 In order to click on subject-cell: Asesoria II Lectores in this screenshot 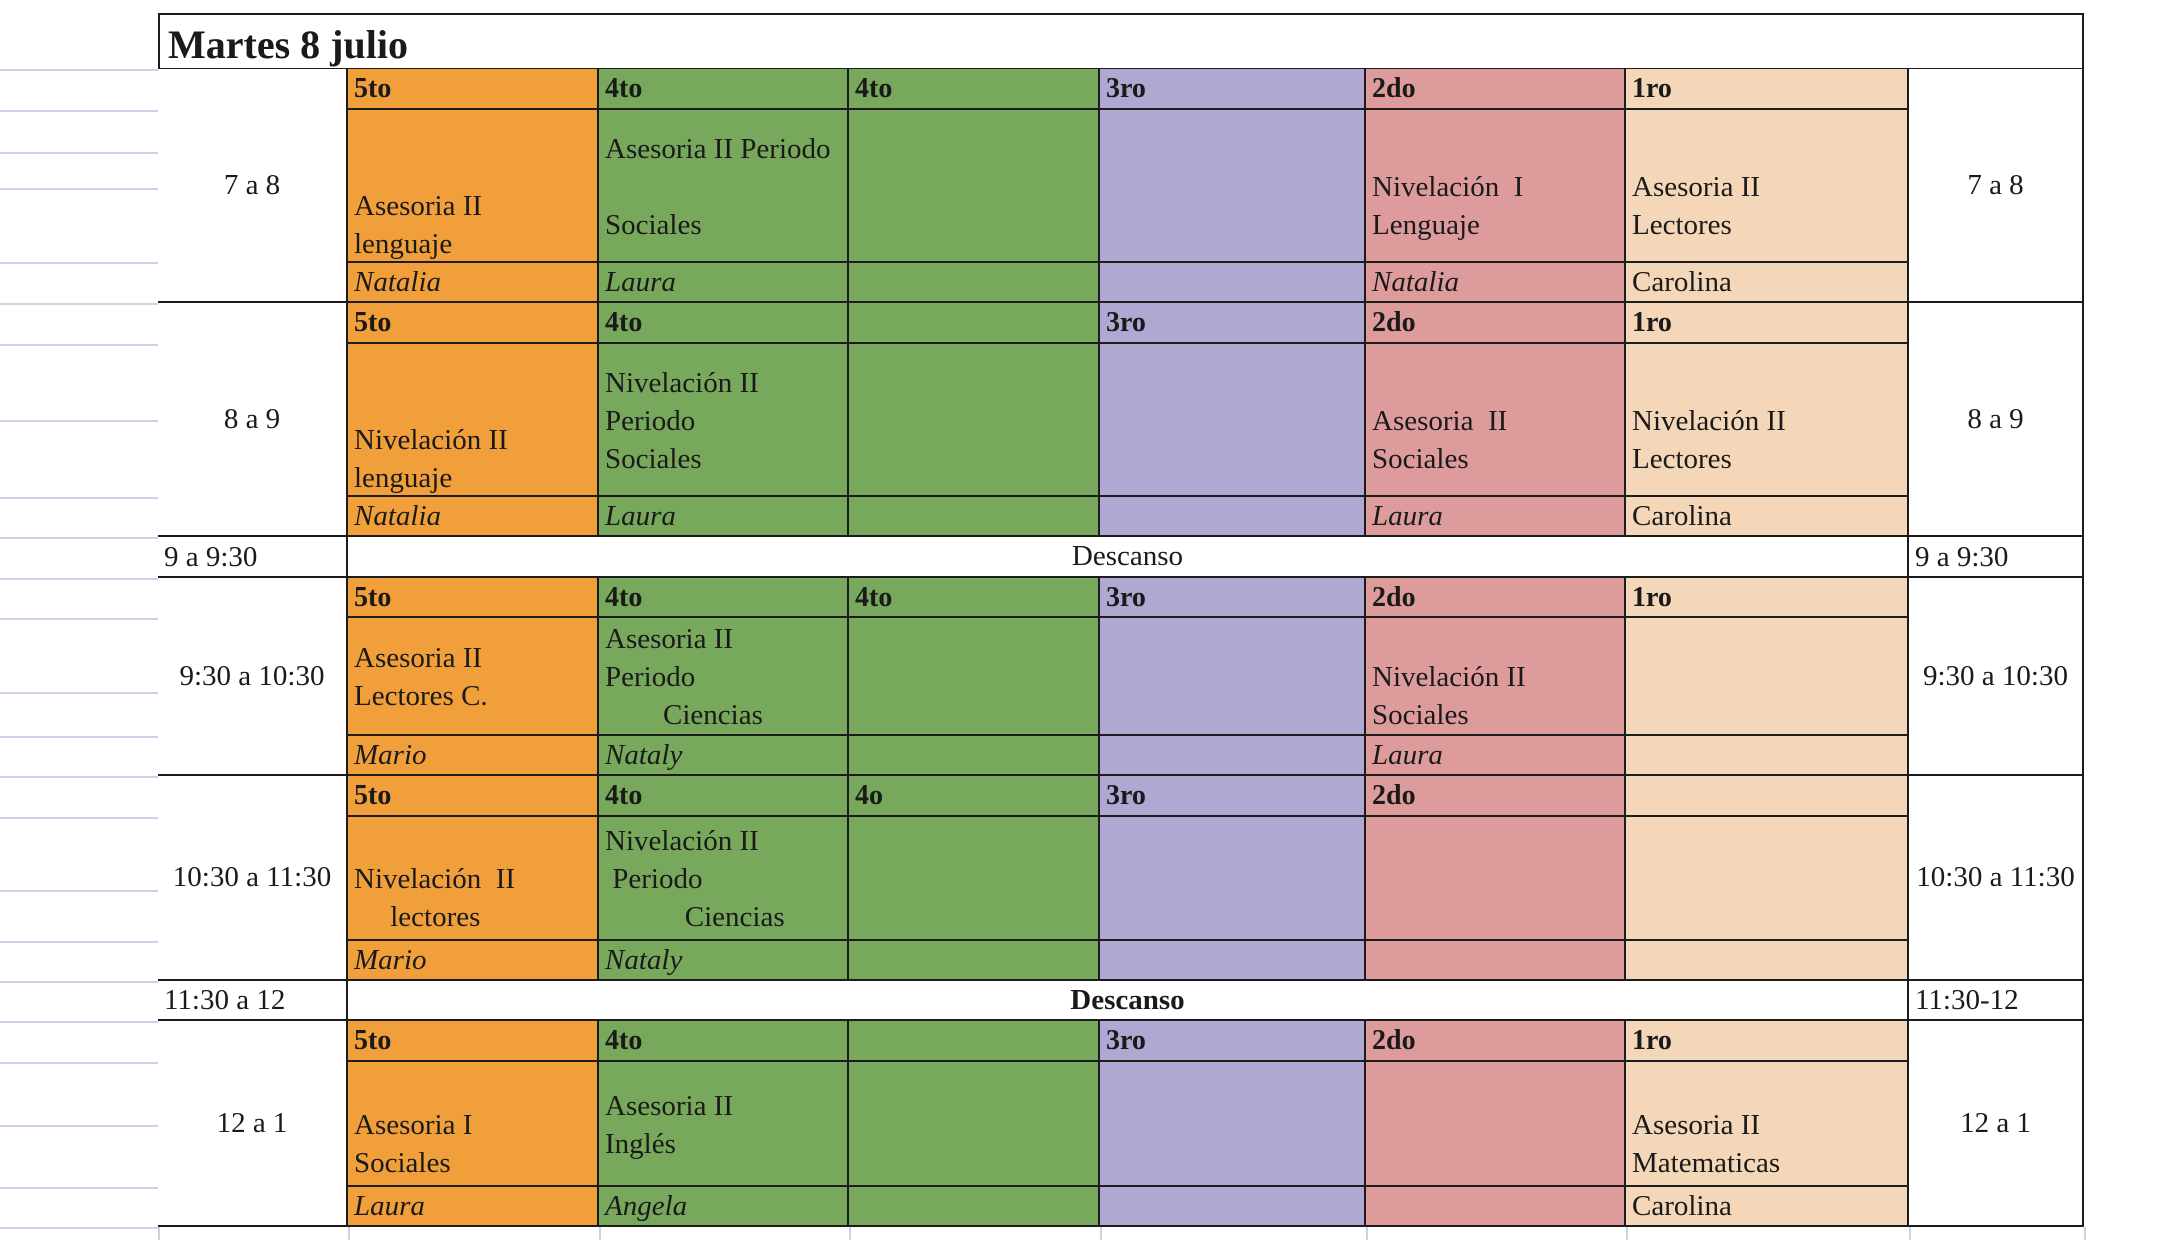, I will do `click(1767, 186)`.